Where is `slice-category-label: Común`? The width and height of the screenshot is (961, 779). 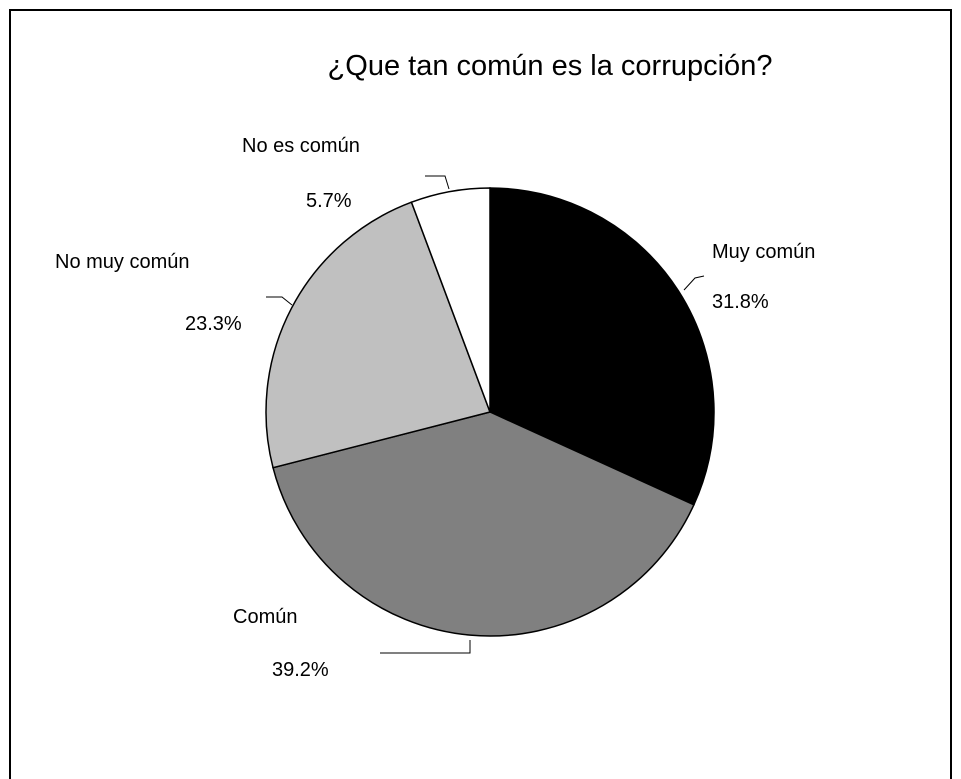 slice-category-label: Común is located at coordinates (265, 617).